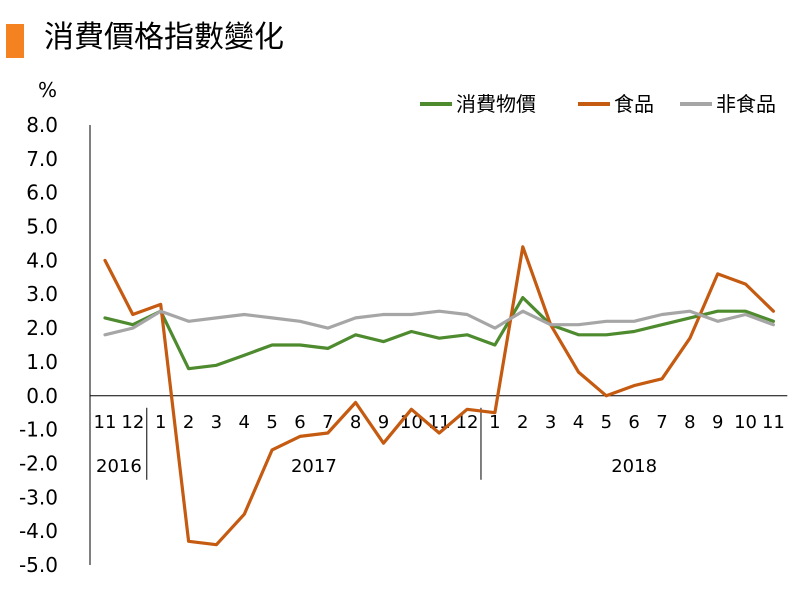 The height and width of the screenshot is (603, 800). What do you see at coordinates (746, 104) in the screenshot?
I see `legend-label: 非食品` at bounding box center [746, 104].